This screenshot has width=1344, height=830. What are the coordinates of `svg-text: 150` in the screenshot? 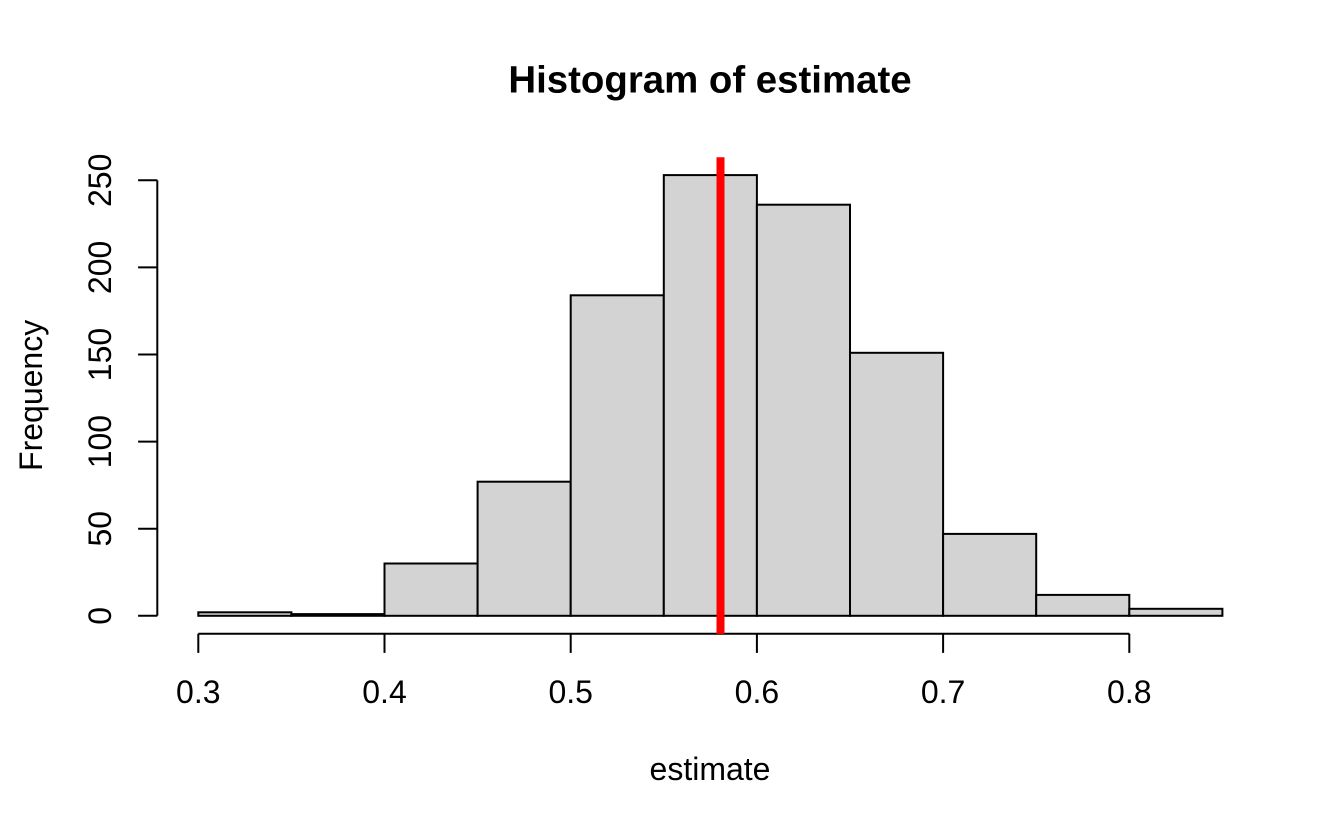 It's located at (100, 354).